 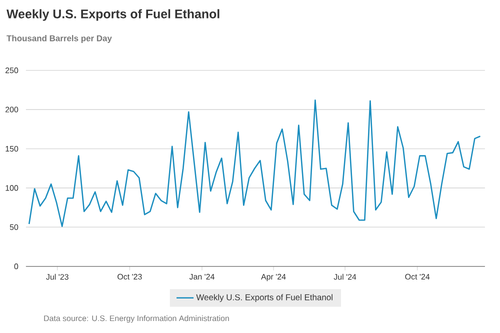 I want to click on chart-title: Weekly U.S. Exports of Fuel Ethanol, so click(x=113, y=15).